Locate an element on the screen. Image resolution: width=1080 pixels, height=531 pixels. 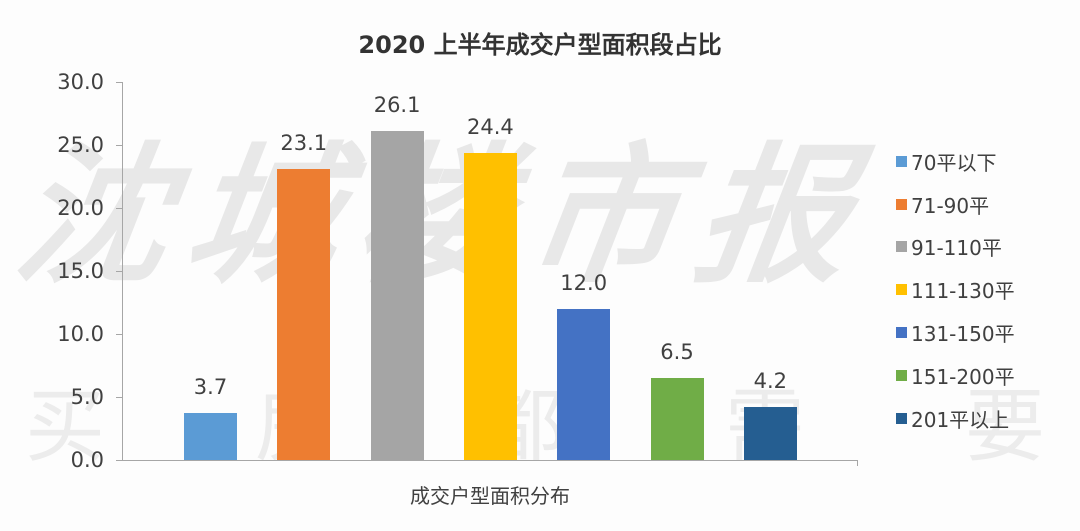
legend-item: 151-200平 is located at coordinates (955, 375).